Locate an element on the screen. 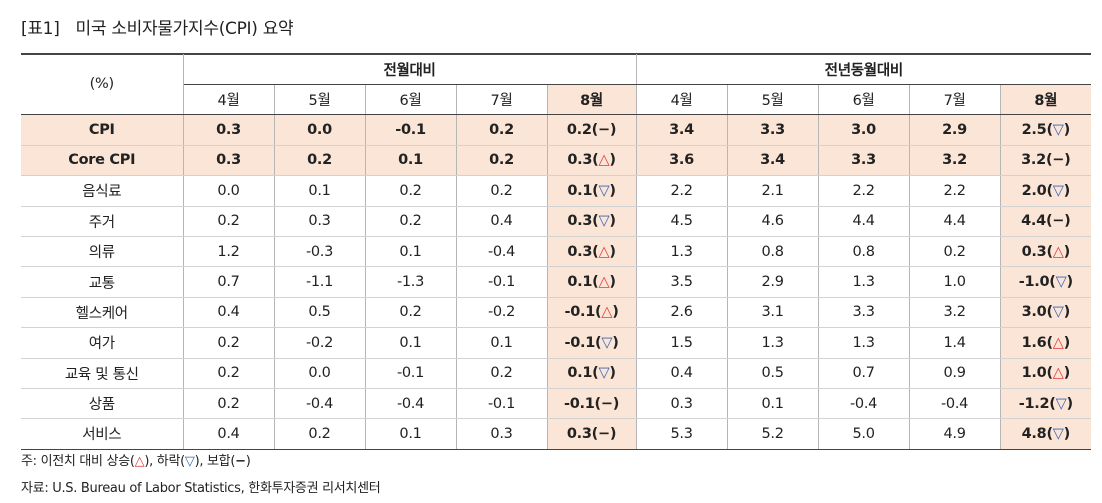 Image resolution: width=1102 pixels, height=503 pixels. row-label: 의류 is located at coordinates (102, 252).